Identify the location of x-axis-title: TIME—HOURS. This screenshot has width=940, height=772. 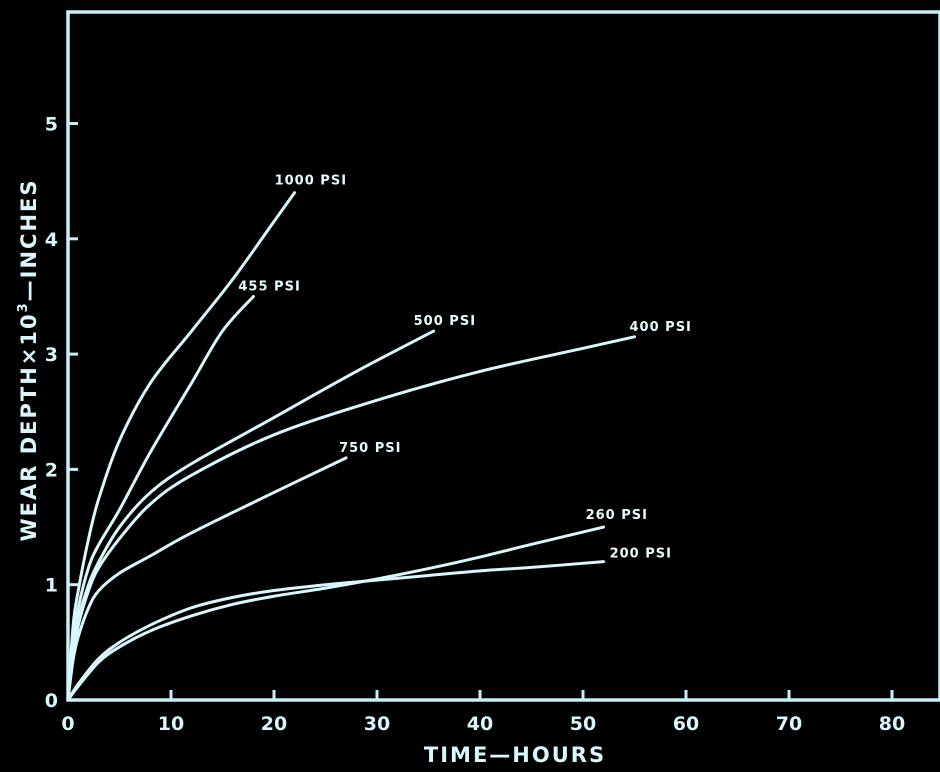
(515, 755).